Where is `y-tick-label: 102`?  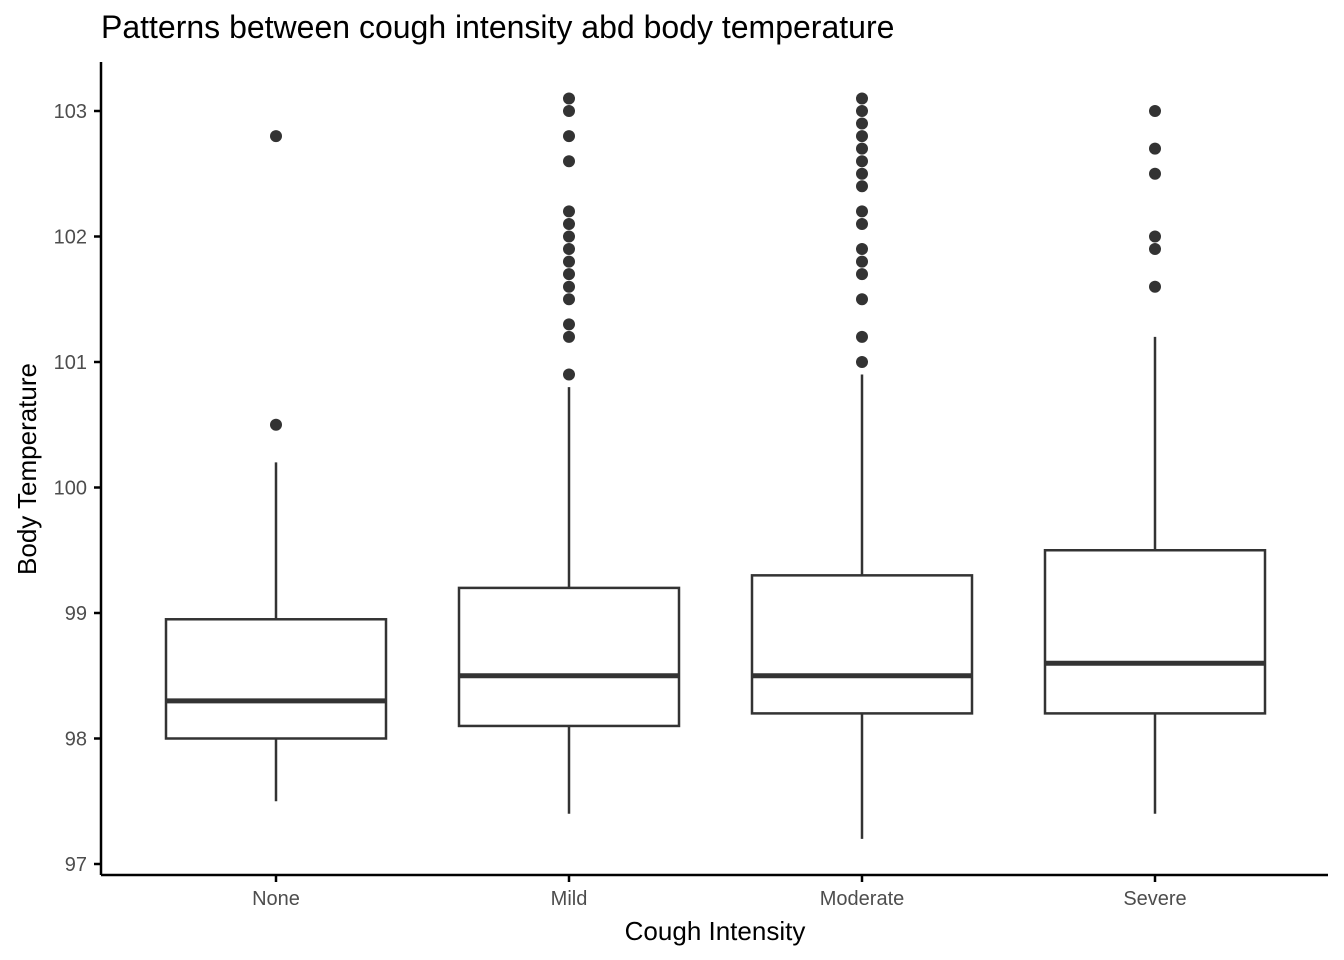 y-tick-label: 102 is located at coordinates (70, 238).